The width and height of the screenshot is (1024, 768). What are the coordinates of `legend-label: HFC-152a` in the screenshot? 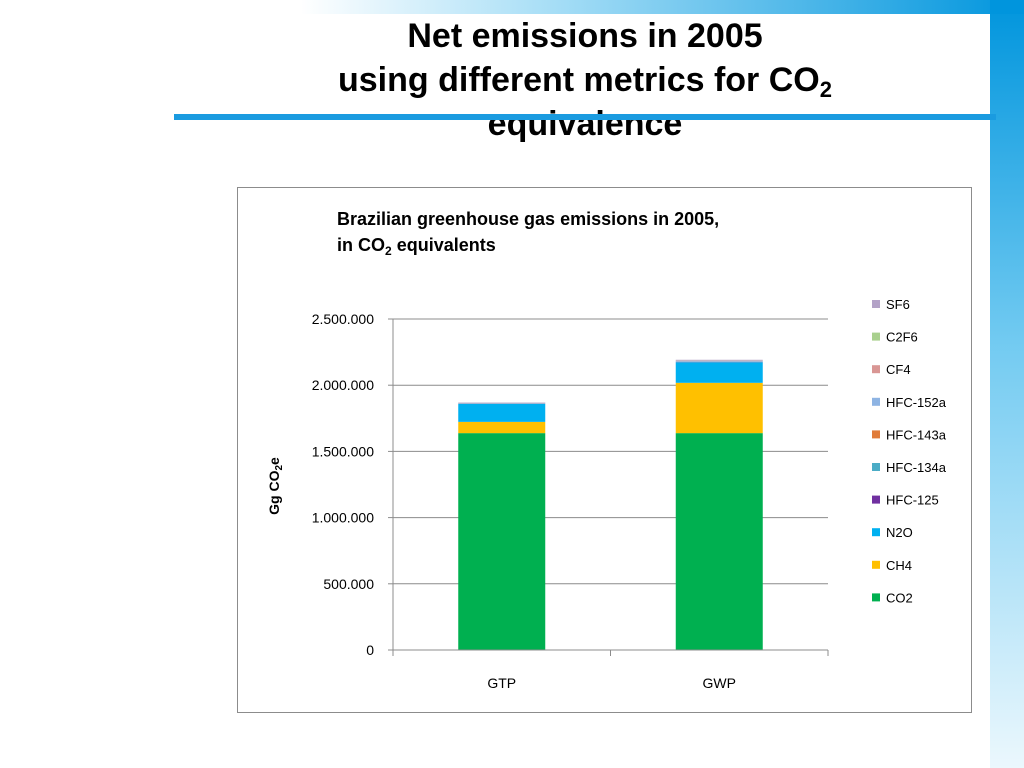 It's located at (916, 402).